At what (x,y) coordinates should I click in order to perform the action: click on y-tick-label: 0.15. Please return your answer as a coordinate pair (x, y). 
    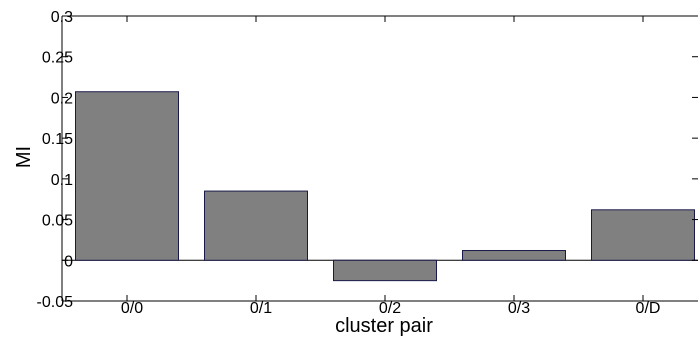
    Looking at the image, I should click on (57, 139).